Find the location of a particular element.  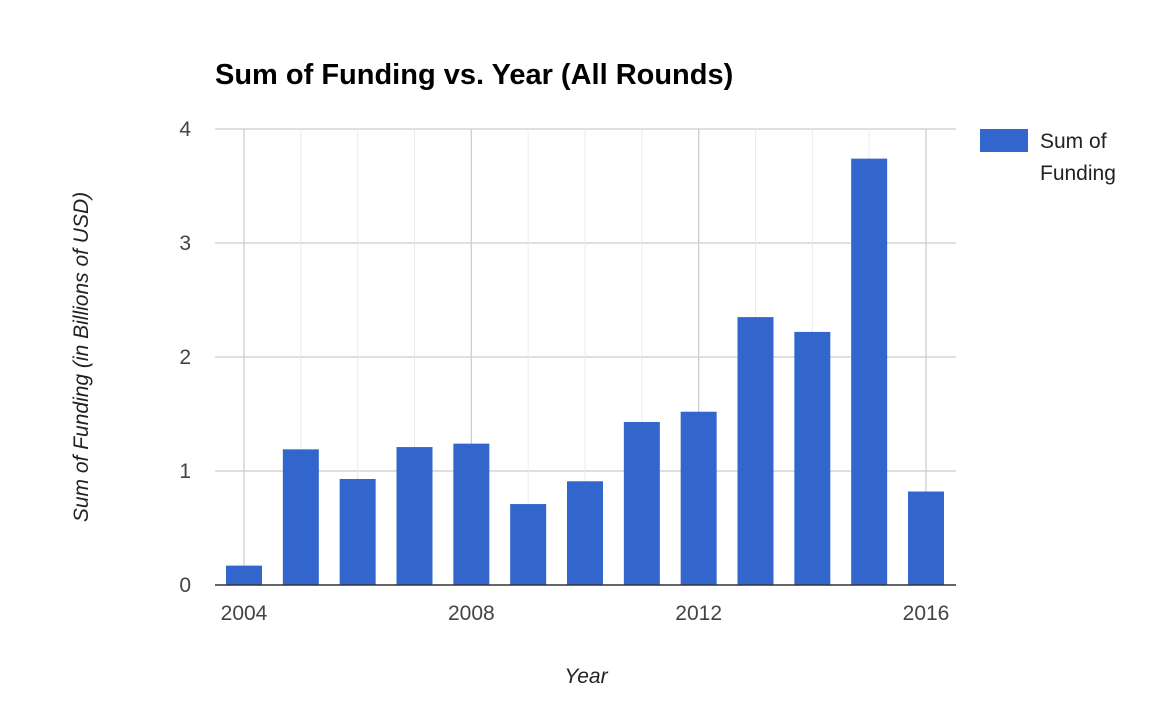

x-tick-label: 2008 is located at coordinates (471, 613).